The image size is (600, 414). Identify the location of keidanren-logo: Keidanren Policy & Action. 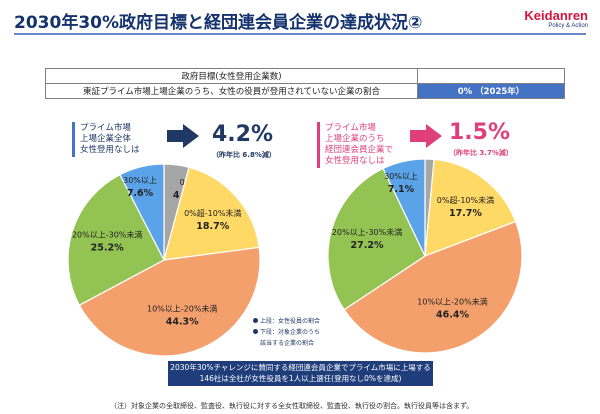
(556, 19).